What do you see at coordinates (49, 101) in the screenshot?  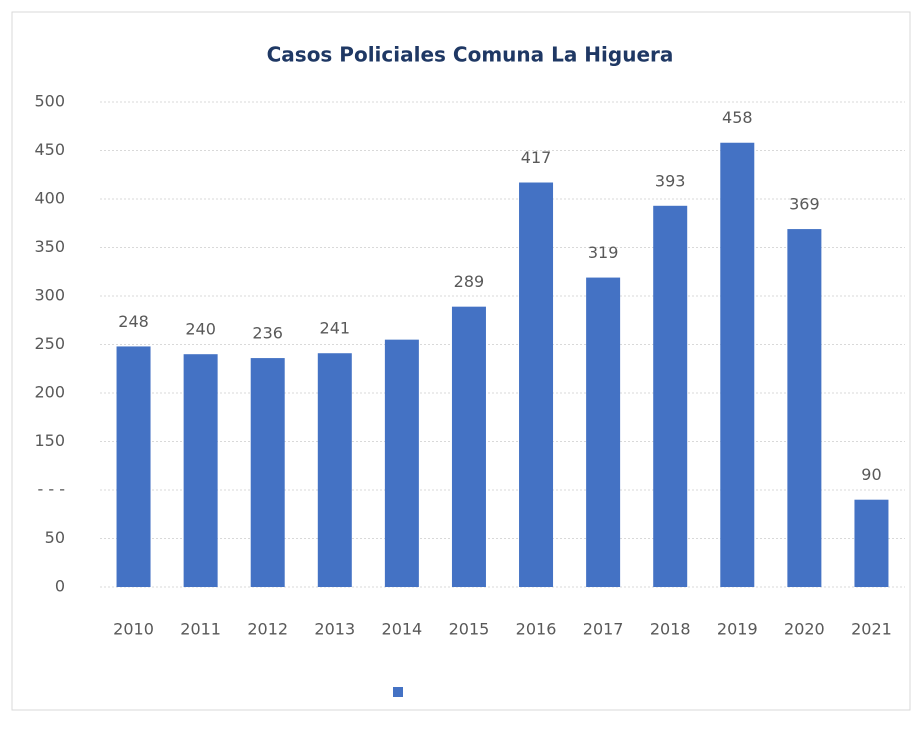 I see `y-tick-label: 500` at bounding box center [49, 101].